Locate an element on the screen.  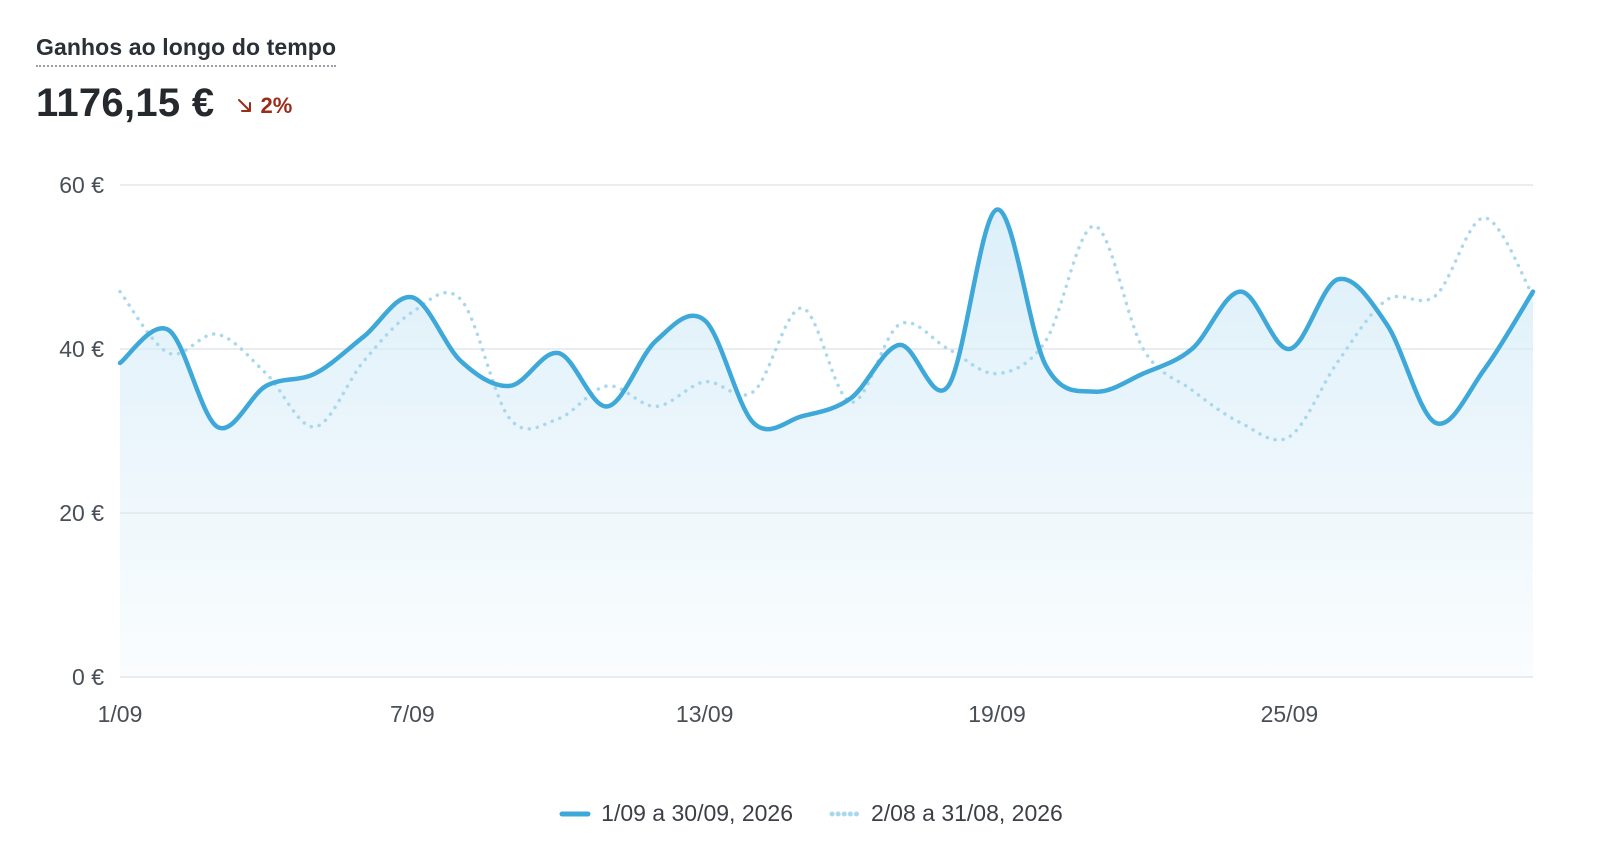
x-tick-label: 25/09 is located at coordinates (1290, 714).